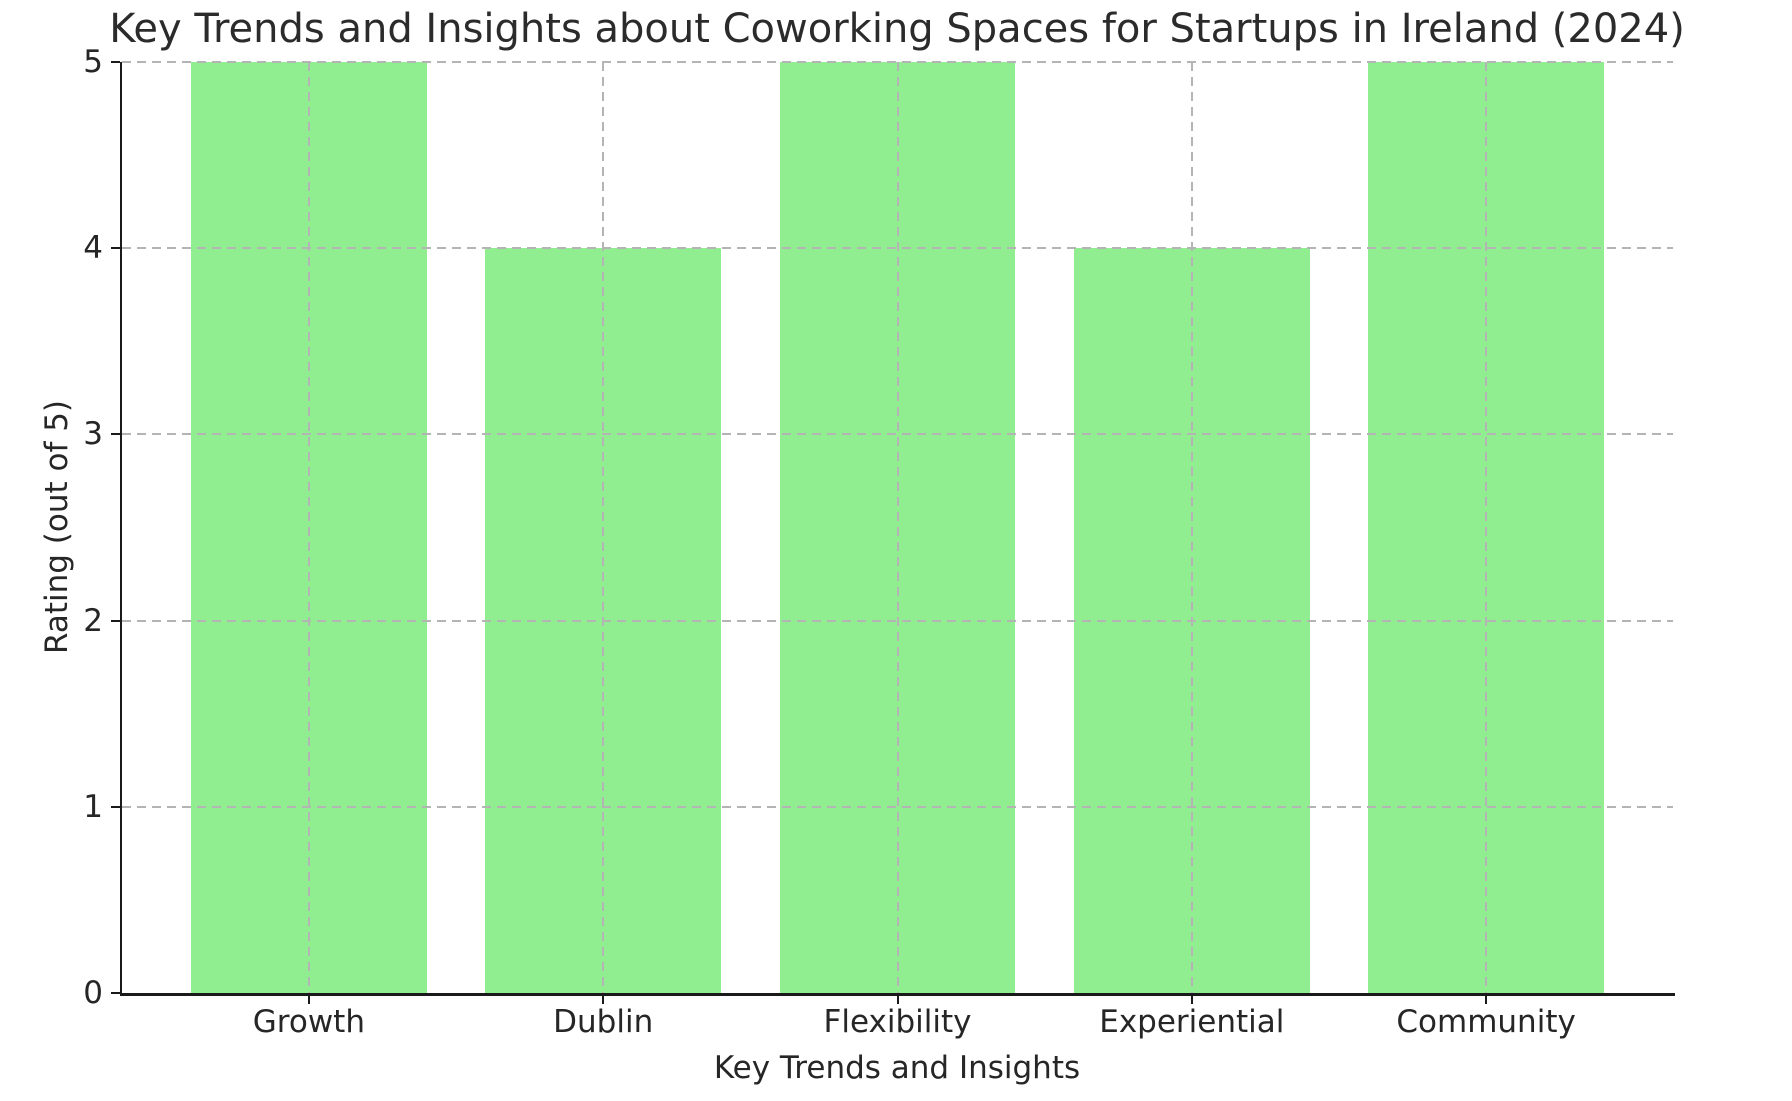  What do you see at coordinates (1192, 1022) in the screenshot?
I see `x-tick-label-experiential: Experiential` at bounding box center [1192, 1022].